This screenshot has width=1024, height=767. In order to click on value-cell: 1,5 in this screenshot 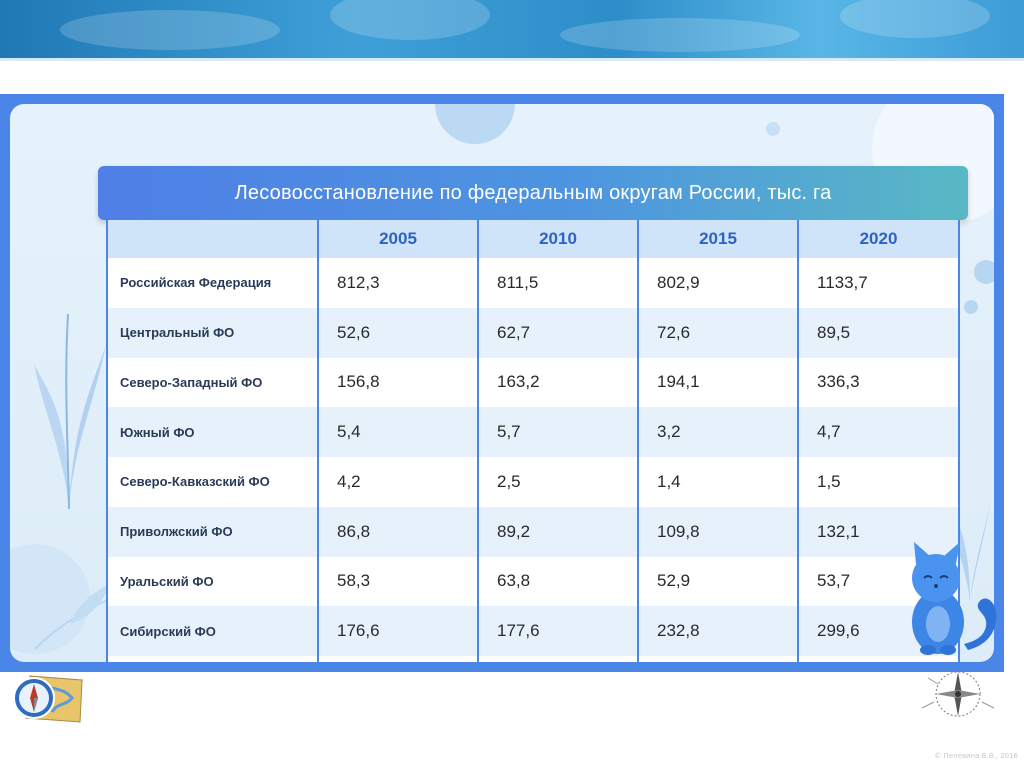, I will do `click(878, 482)`.